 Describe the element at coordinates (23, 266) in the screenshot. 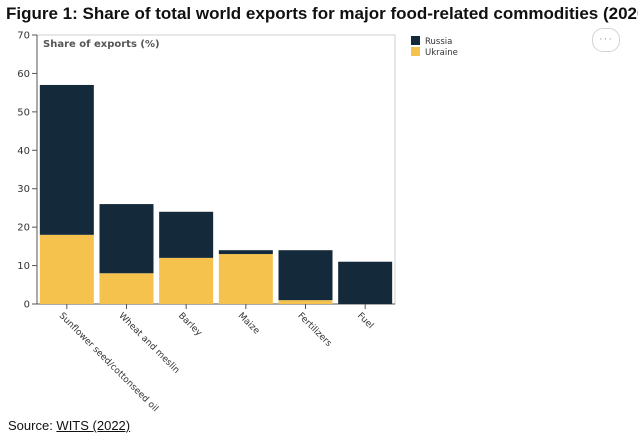

I see `y-tick-label: 10` at that location.